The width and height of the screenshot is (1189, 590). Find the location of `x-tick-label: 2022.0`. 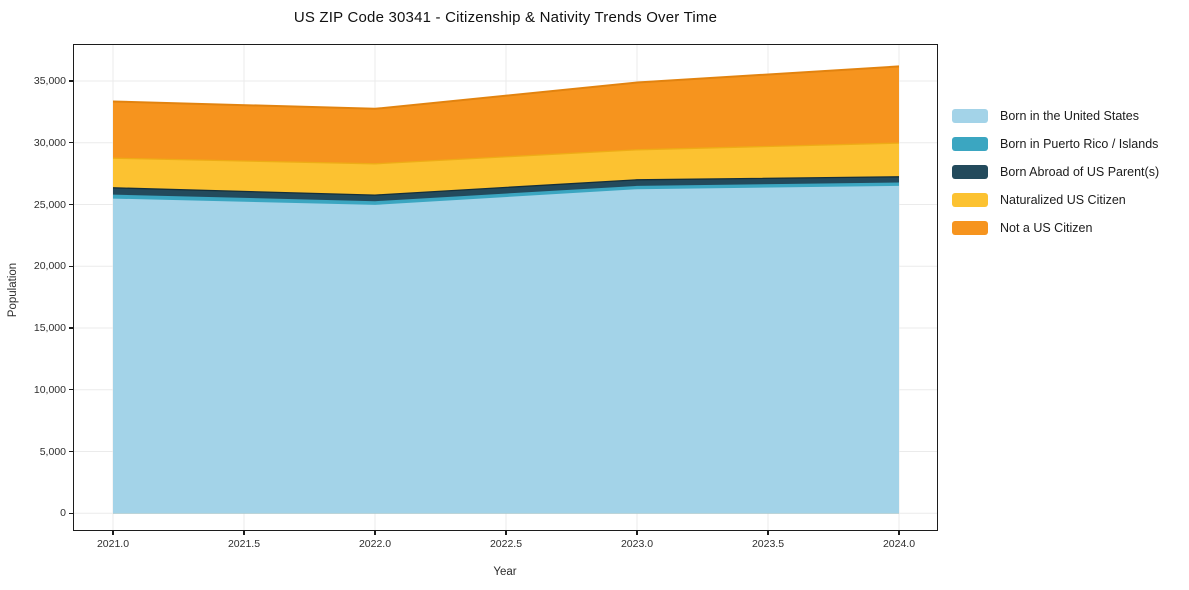

x-tick-label: 2022.0 is located at coordinates (375, 544).